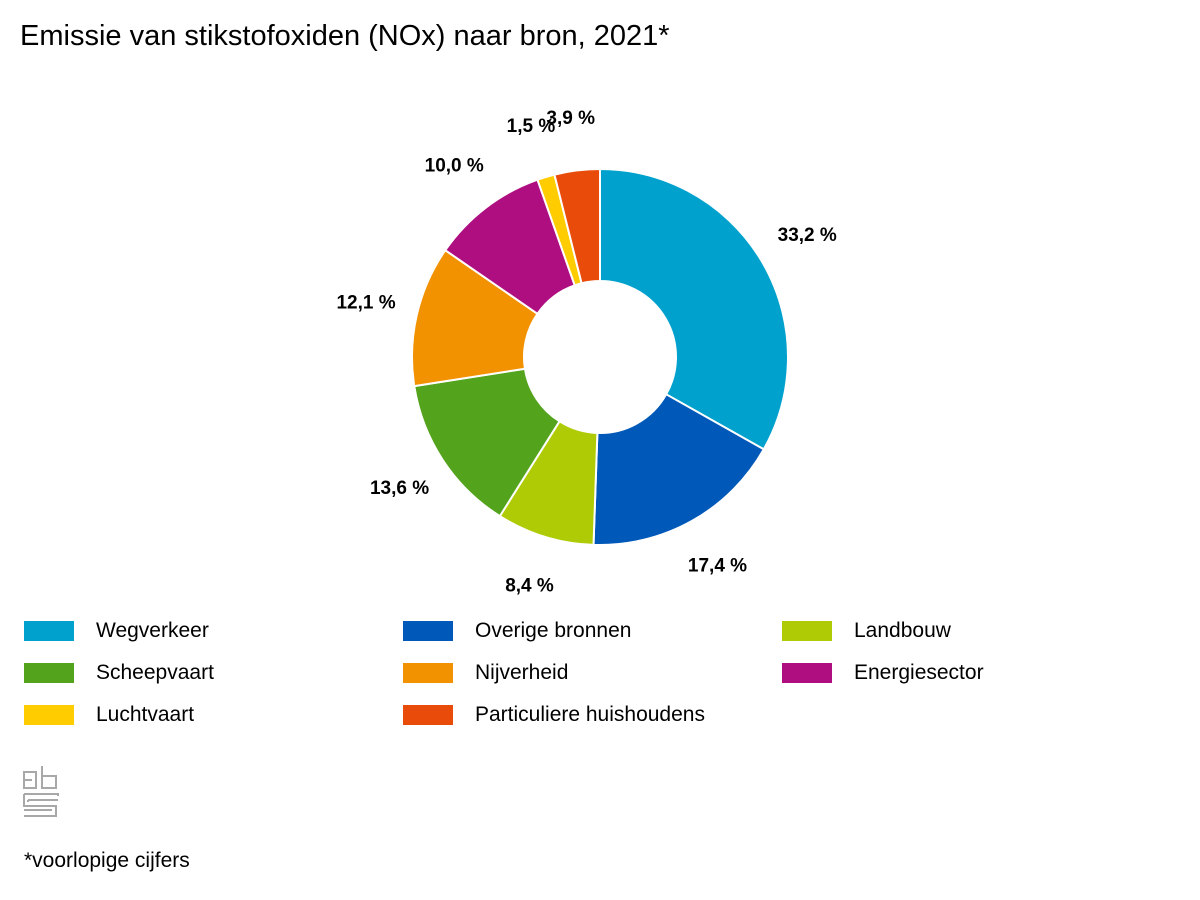  Describe the element at coordinates (107, 860) in the screenshot. I see `footnote: *voorlopige cijfers` at that location.